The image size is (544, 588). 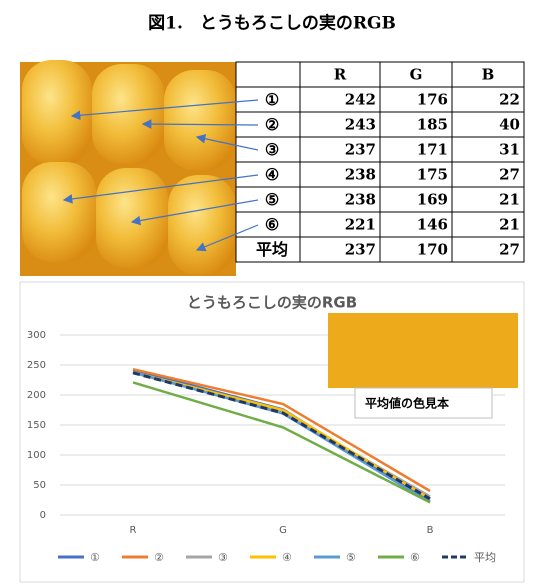 What do you see at coordinates (432, 250) in the screenshot?
I see `table-cell: 170` at bounding box center [432, 250].